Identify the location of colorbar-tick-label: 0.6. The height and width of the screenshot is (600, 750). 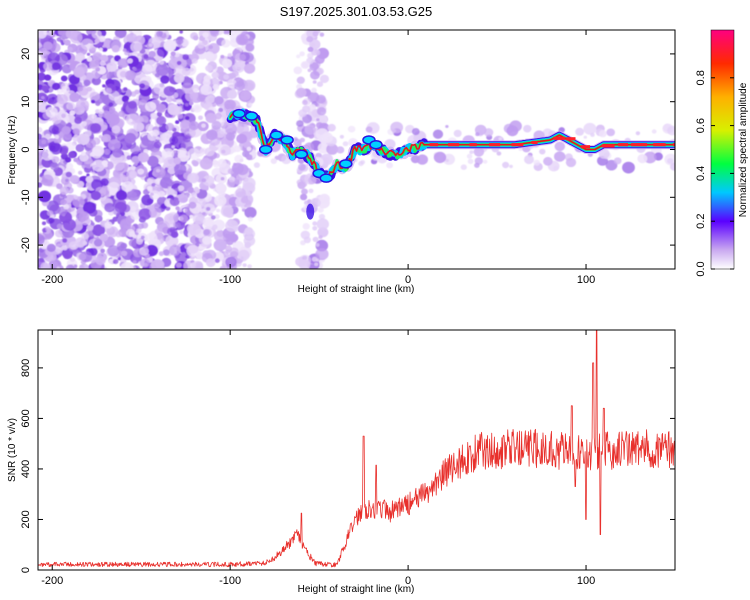
(701, 125).